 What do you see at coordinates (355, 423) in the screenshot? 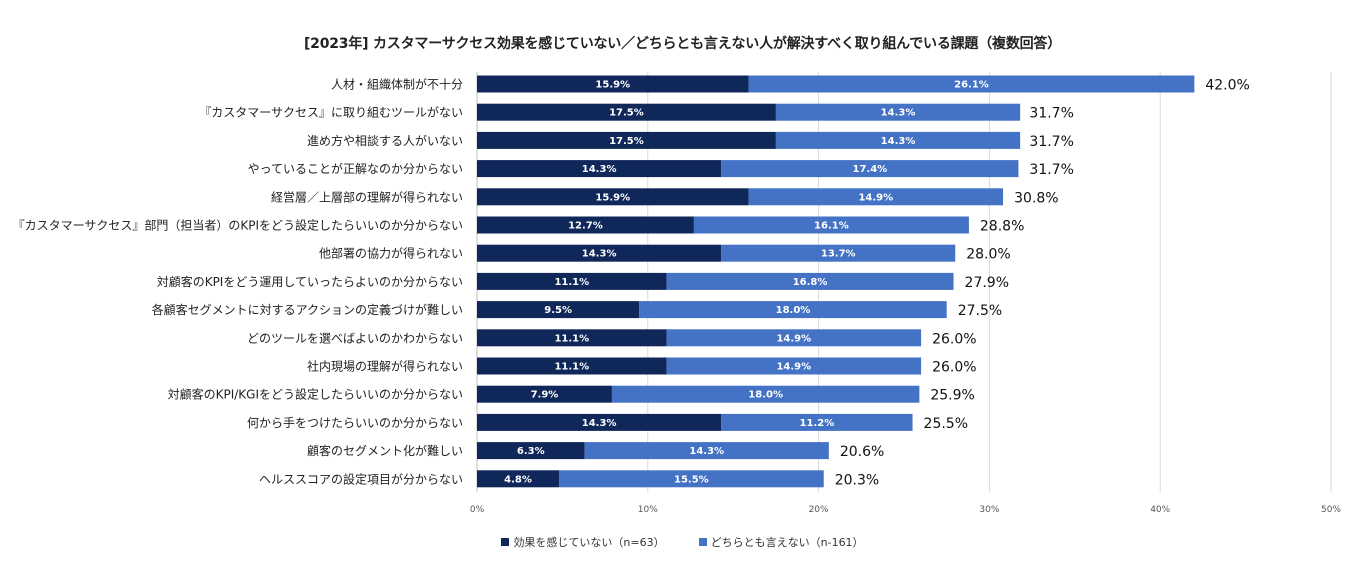
I see `category-label: 何から手をつけたらいいのか分からない` at bounding box center [355, 423].